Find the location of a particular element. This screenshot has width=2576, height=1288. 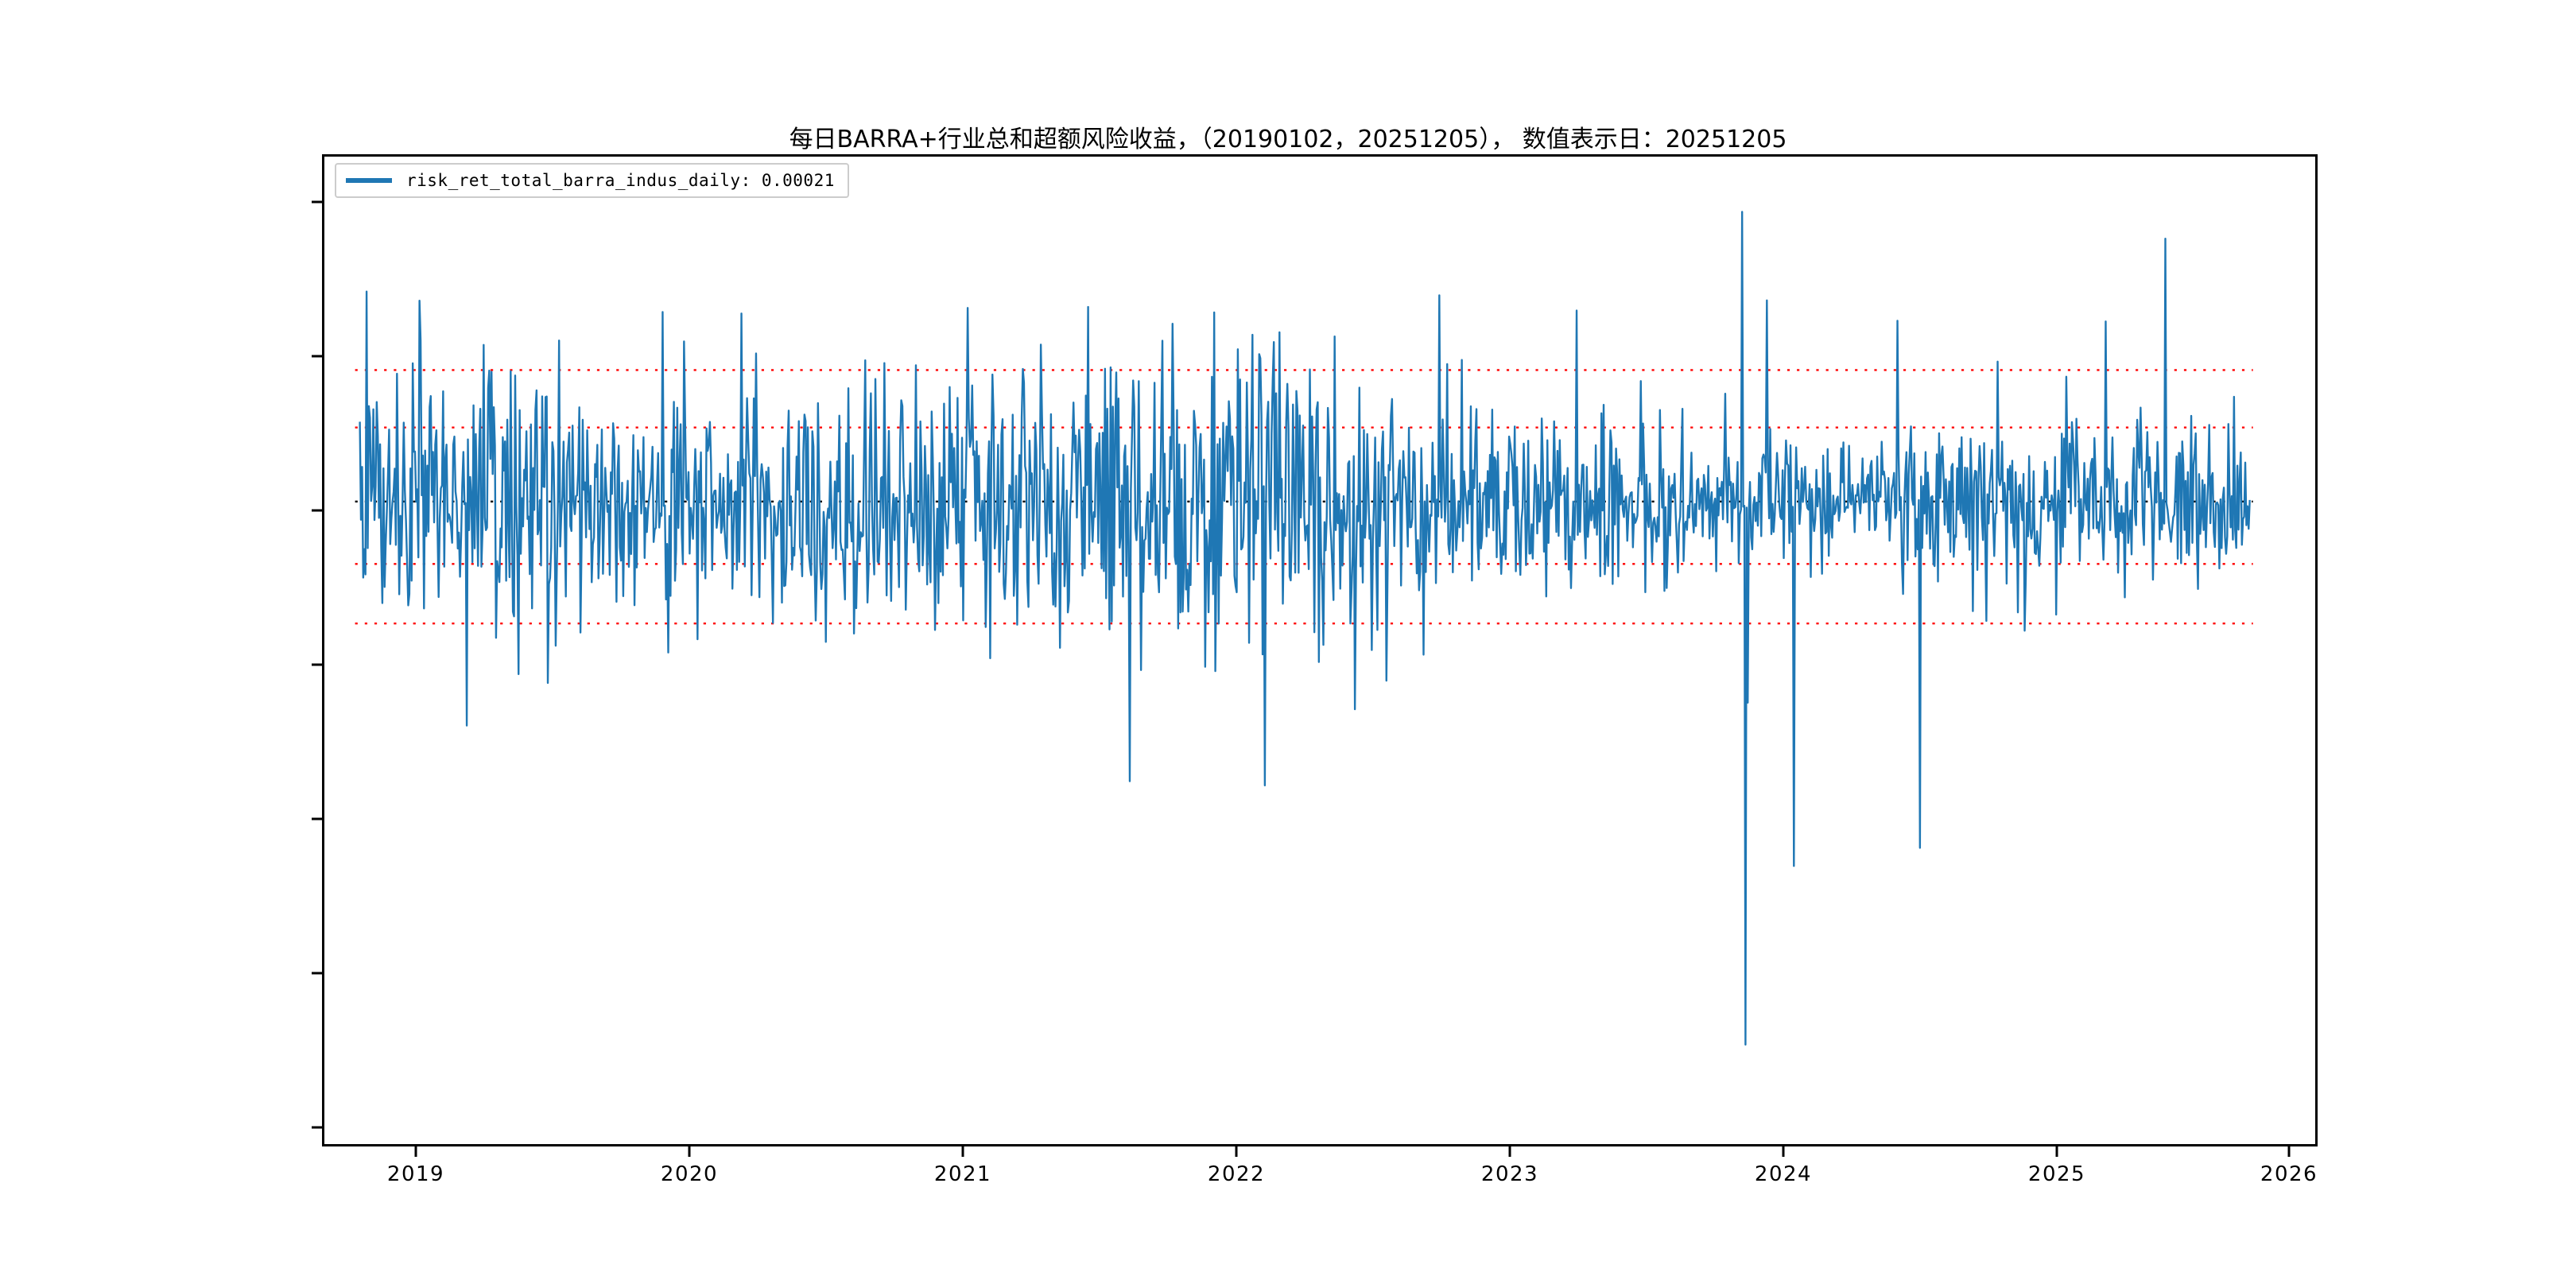

xtick-label-1: 2020 is located at coordinates (689, 1174).